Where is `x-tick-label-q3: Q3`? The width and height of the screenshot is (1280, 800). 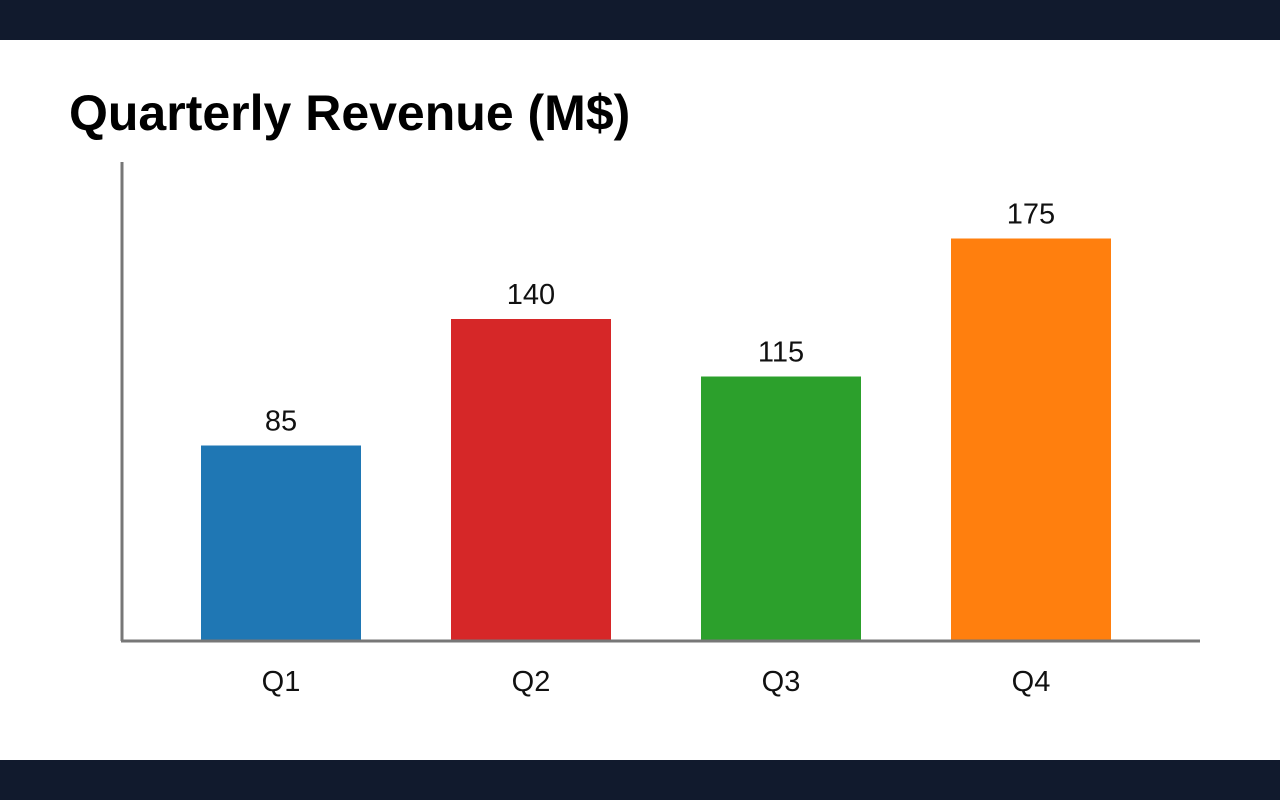 x-tick-label-q3: Q3 is located at coordinates (781, 682).